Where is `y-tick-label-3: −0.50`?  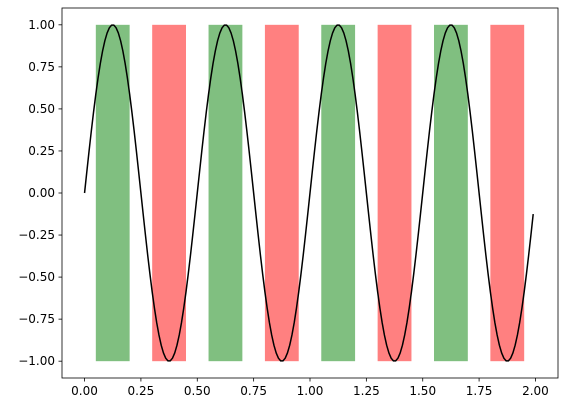
y-tick-label-3: −0.50 is located at coordinates (36, 277).